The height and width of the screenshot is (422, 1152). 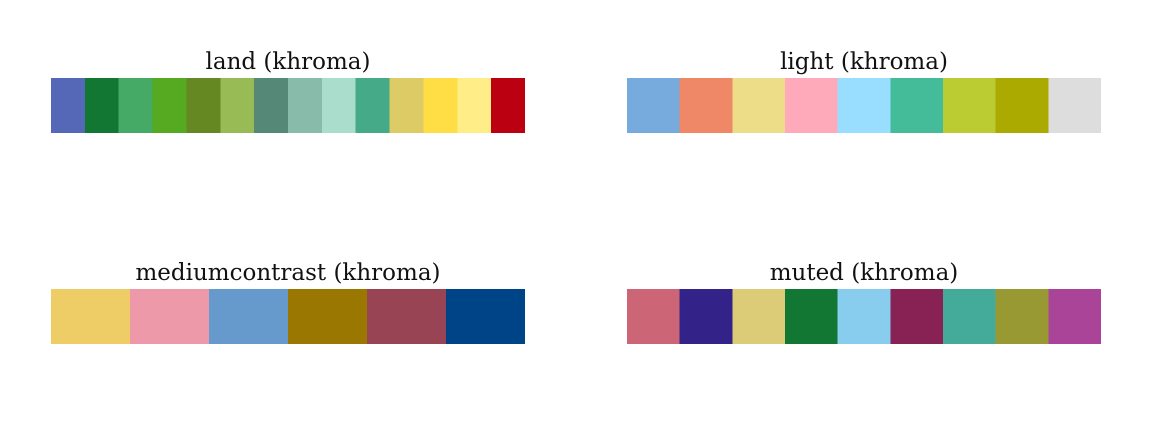 What do you see at coordinates (288, 273) in the screenshot?
I see `palette-title: mediumcontrast (khroma)` at bounding box center [288, 273].